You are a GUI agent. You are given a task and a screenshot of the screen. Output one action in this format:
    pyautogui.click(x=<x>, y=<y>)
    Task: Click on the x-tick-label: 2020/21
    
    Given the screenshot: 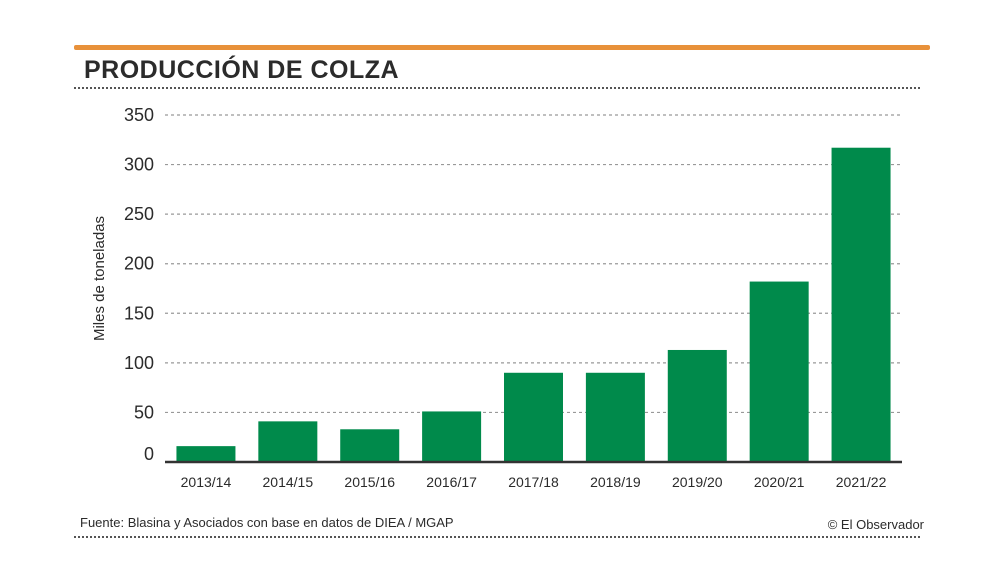 What is the action you would take?
    pyautogui.click(x=779, y=482)
    